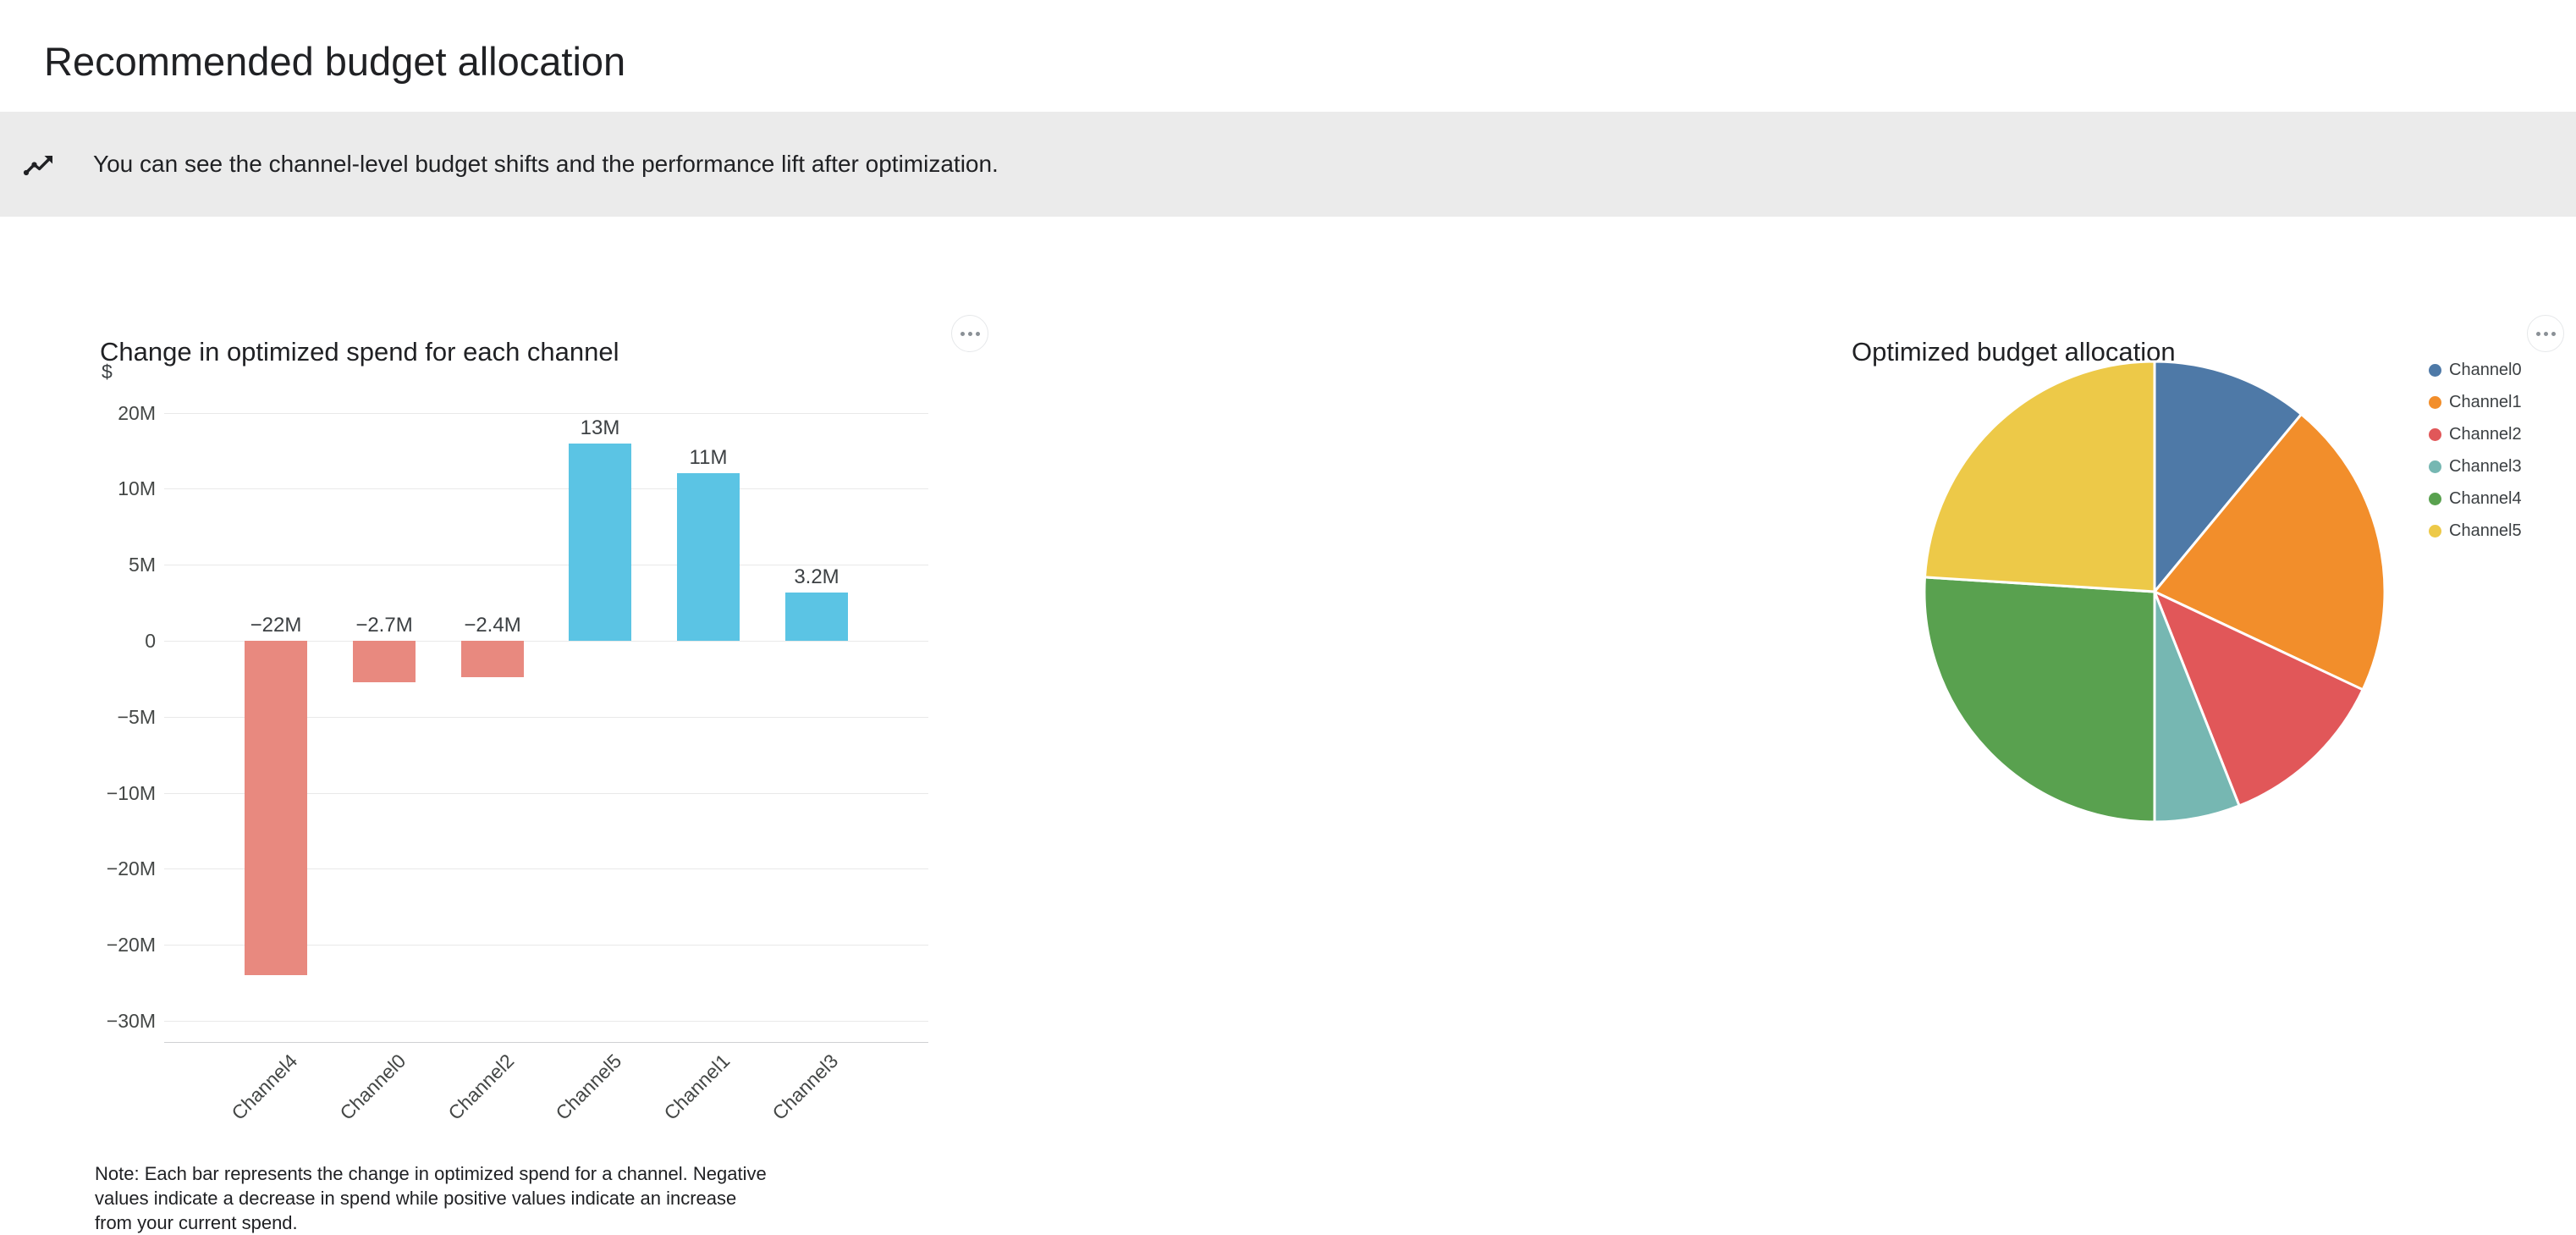 The image size is (2576, 1235). I want to click on legend-item-channel4: Channel4, so click(2475, 499).